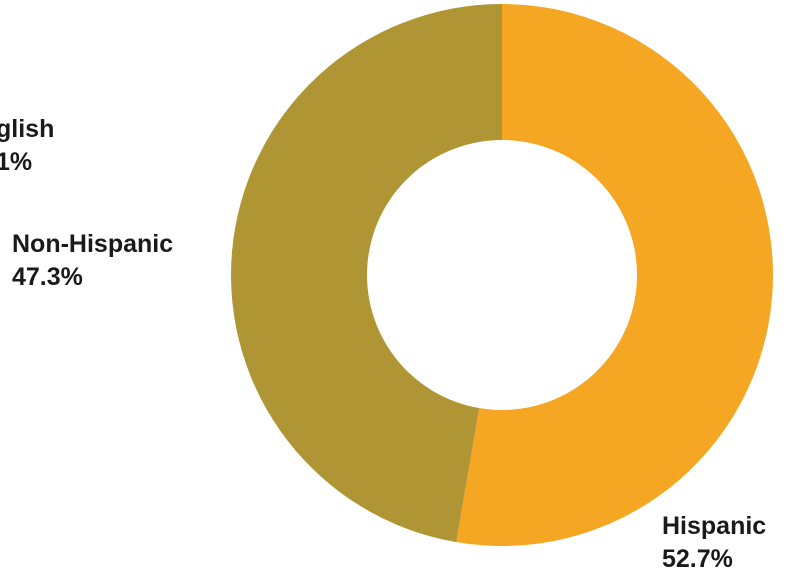 This screenshot has height=580, width=810. I want to click on partial-label-name: glish, so click(27, 129).